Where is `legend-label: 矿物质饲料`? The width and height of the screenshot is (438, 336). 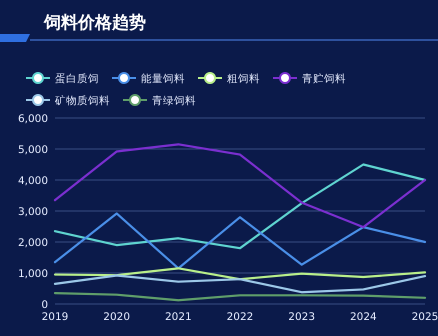
legend-label: 矿物质饲料 is located at coordinates (82, 100).